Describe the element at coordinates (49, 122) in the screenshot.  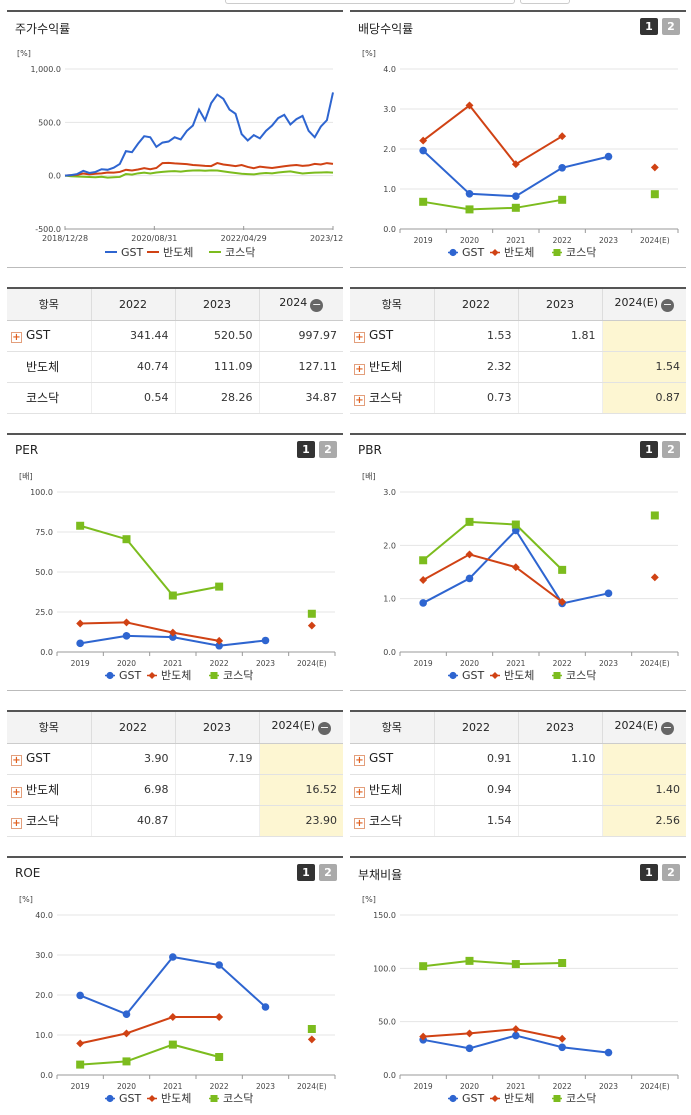
I see `y-tick-label: 500.0` at that location.